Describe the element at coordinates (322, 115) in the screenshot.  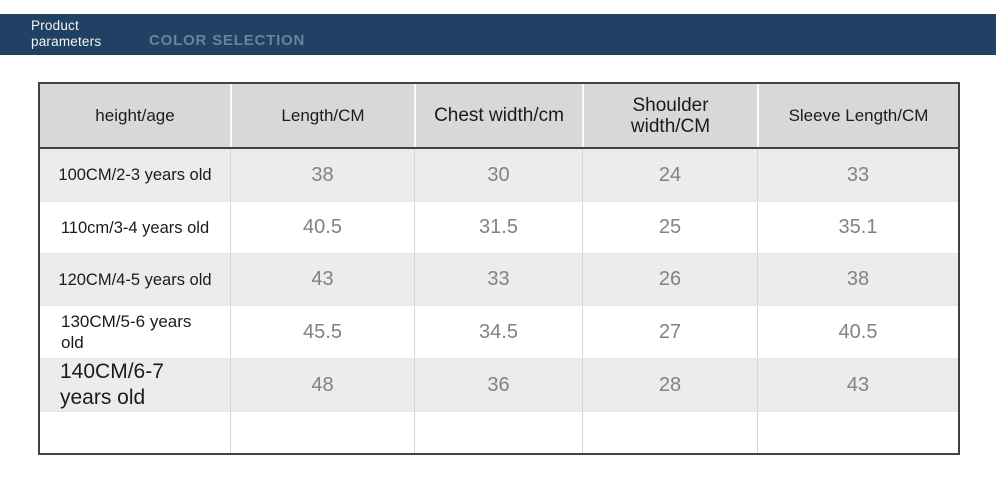
I see `header-length: Length/CM` at that location.